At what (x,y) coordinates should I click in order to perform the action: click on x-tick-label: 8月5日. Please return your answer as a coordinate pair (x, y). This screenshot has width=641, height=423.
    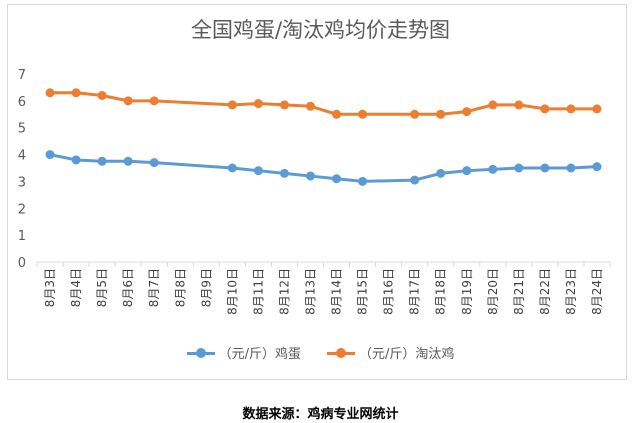
    Looking at the image, I should click on (102, 287).